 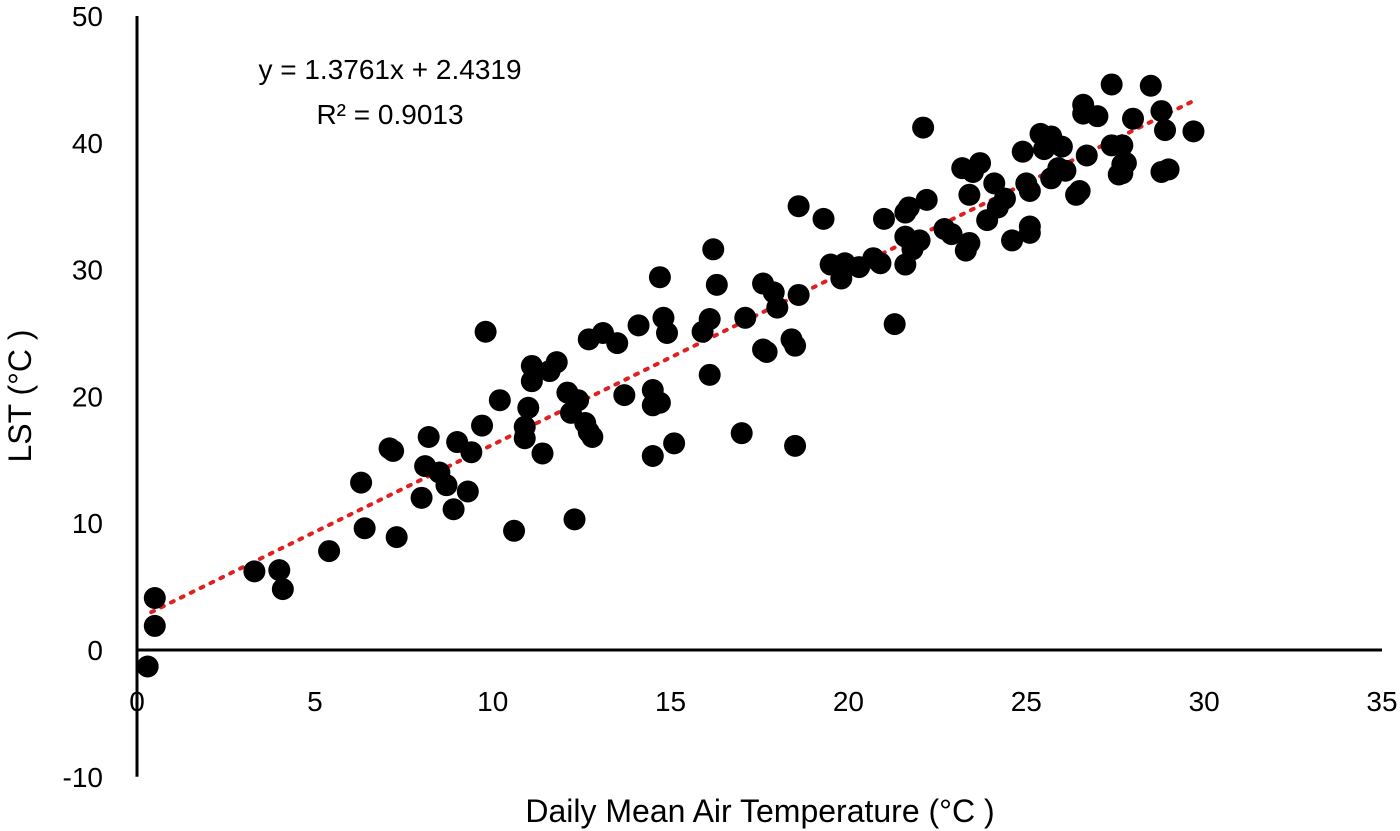 What do you see at coordinates (848, 701) in the screenshot?
I see `x-tick-label: 20` at bounding box center [848, 701].